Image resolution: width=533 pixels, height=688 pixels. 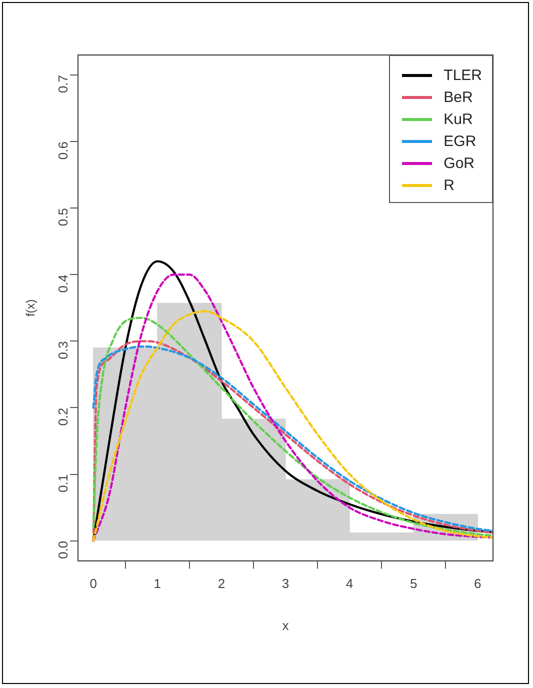 What do you see at coordinates (63, 217) in the screenshot?
I see `y-tick-label: 0.5` at bounding box center [63, 217].